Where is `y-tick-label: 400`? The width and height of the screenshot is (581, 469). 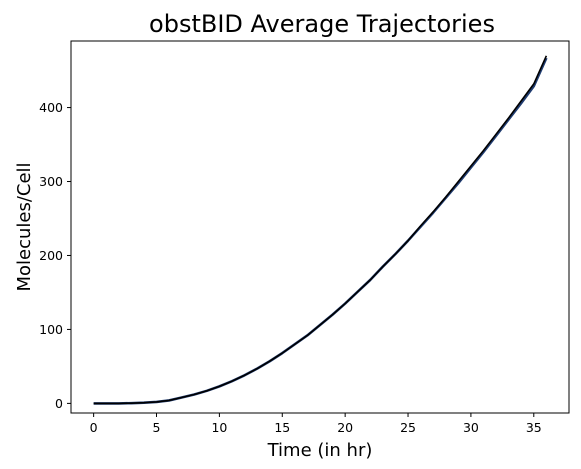 y-tick-label: 400 is located at coordinates (51, 107).